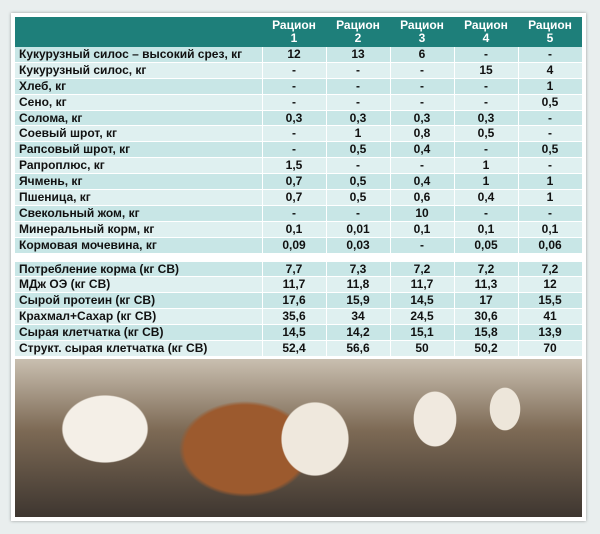 The width and height of the screenshot is (600, 534). Describe the element at coordinates (550, 301) in the screenshot. I see `cell-ration-5: 15,5` at that location.